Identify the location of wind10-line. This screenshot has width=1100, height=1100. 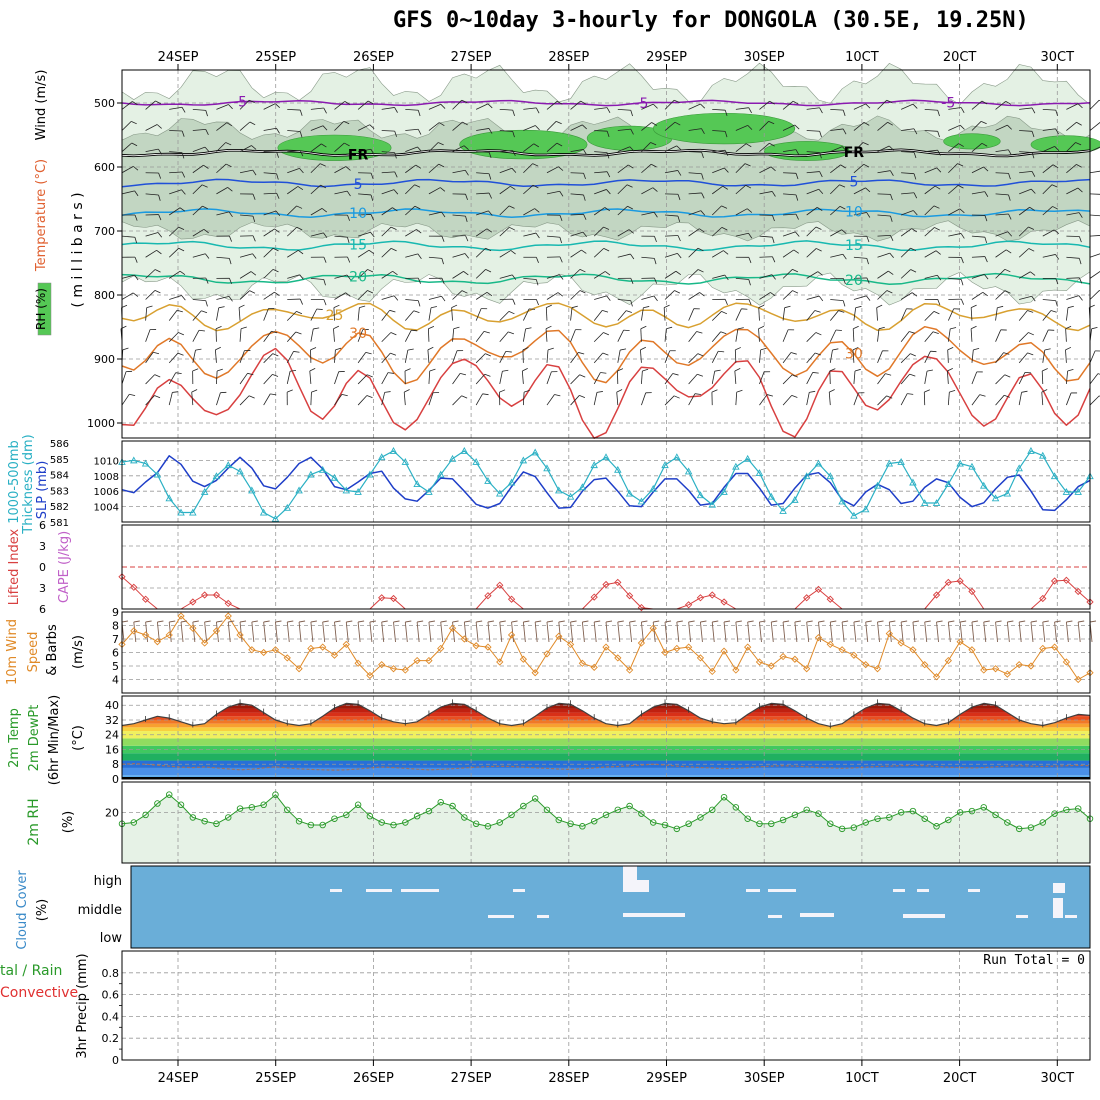
(606, 647).